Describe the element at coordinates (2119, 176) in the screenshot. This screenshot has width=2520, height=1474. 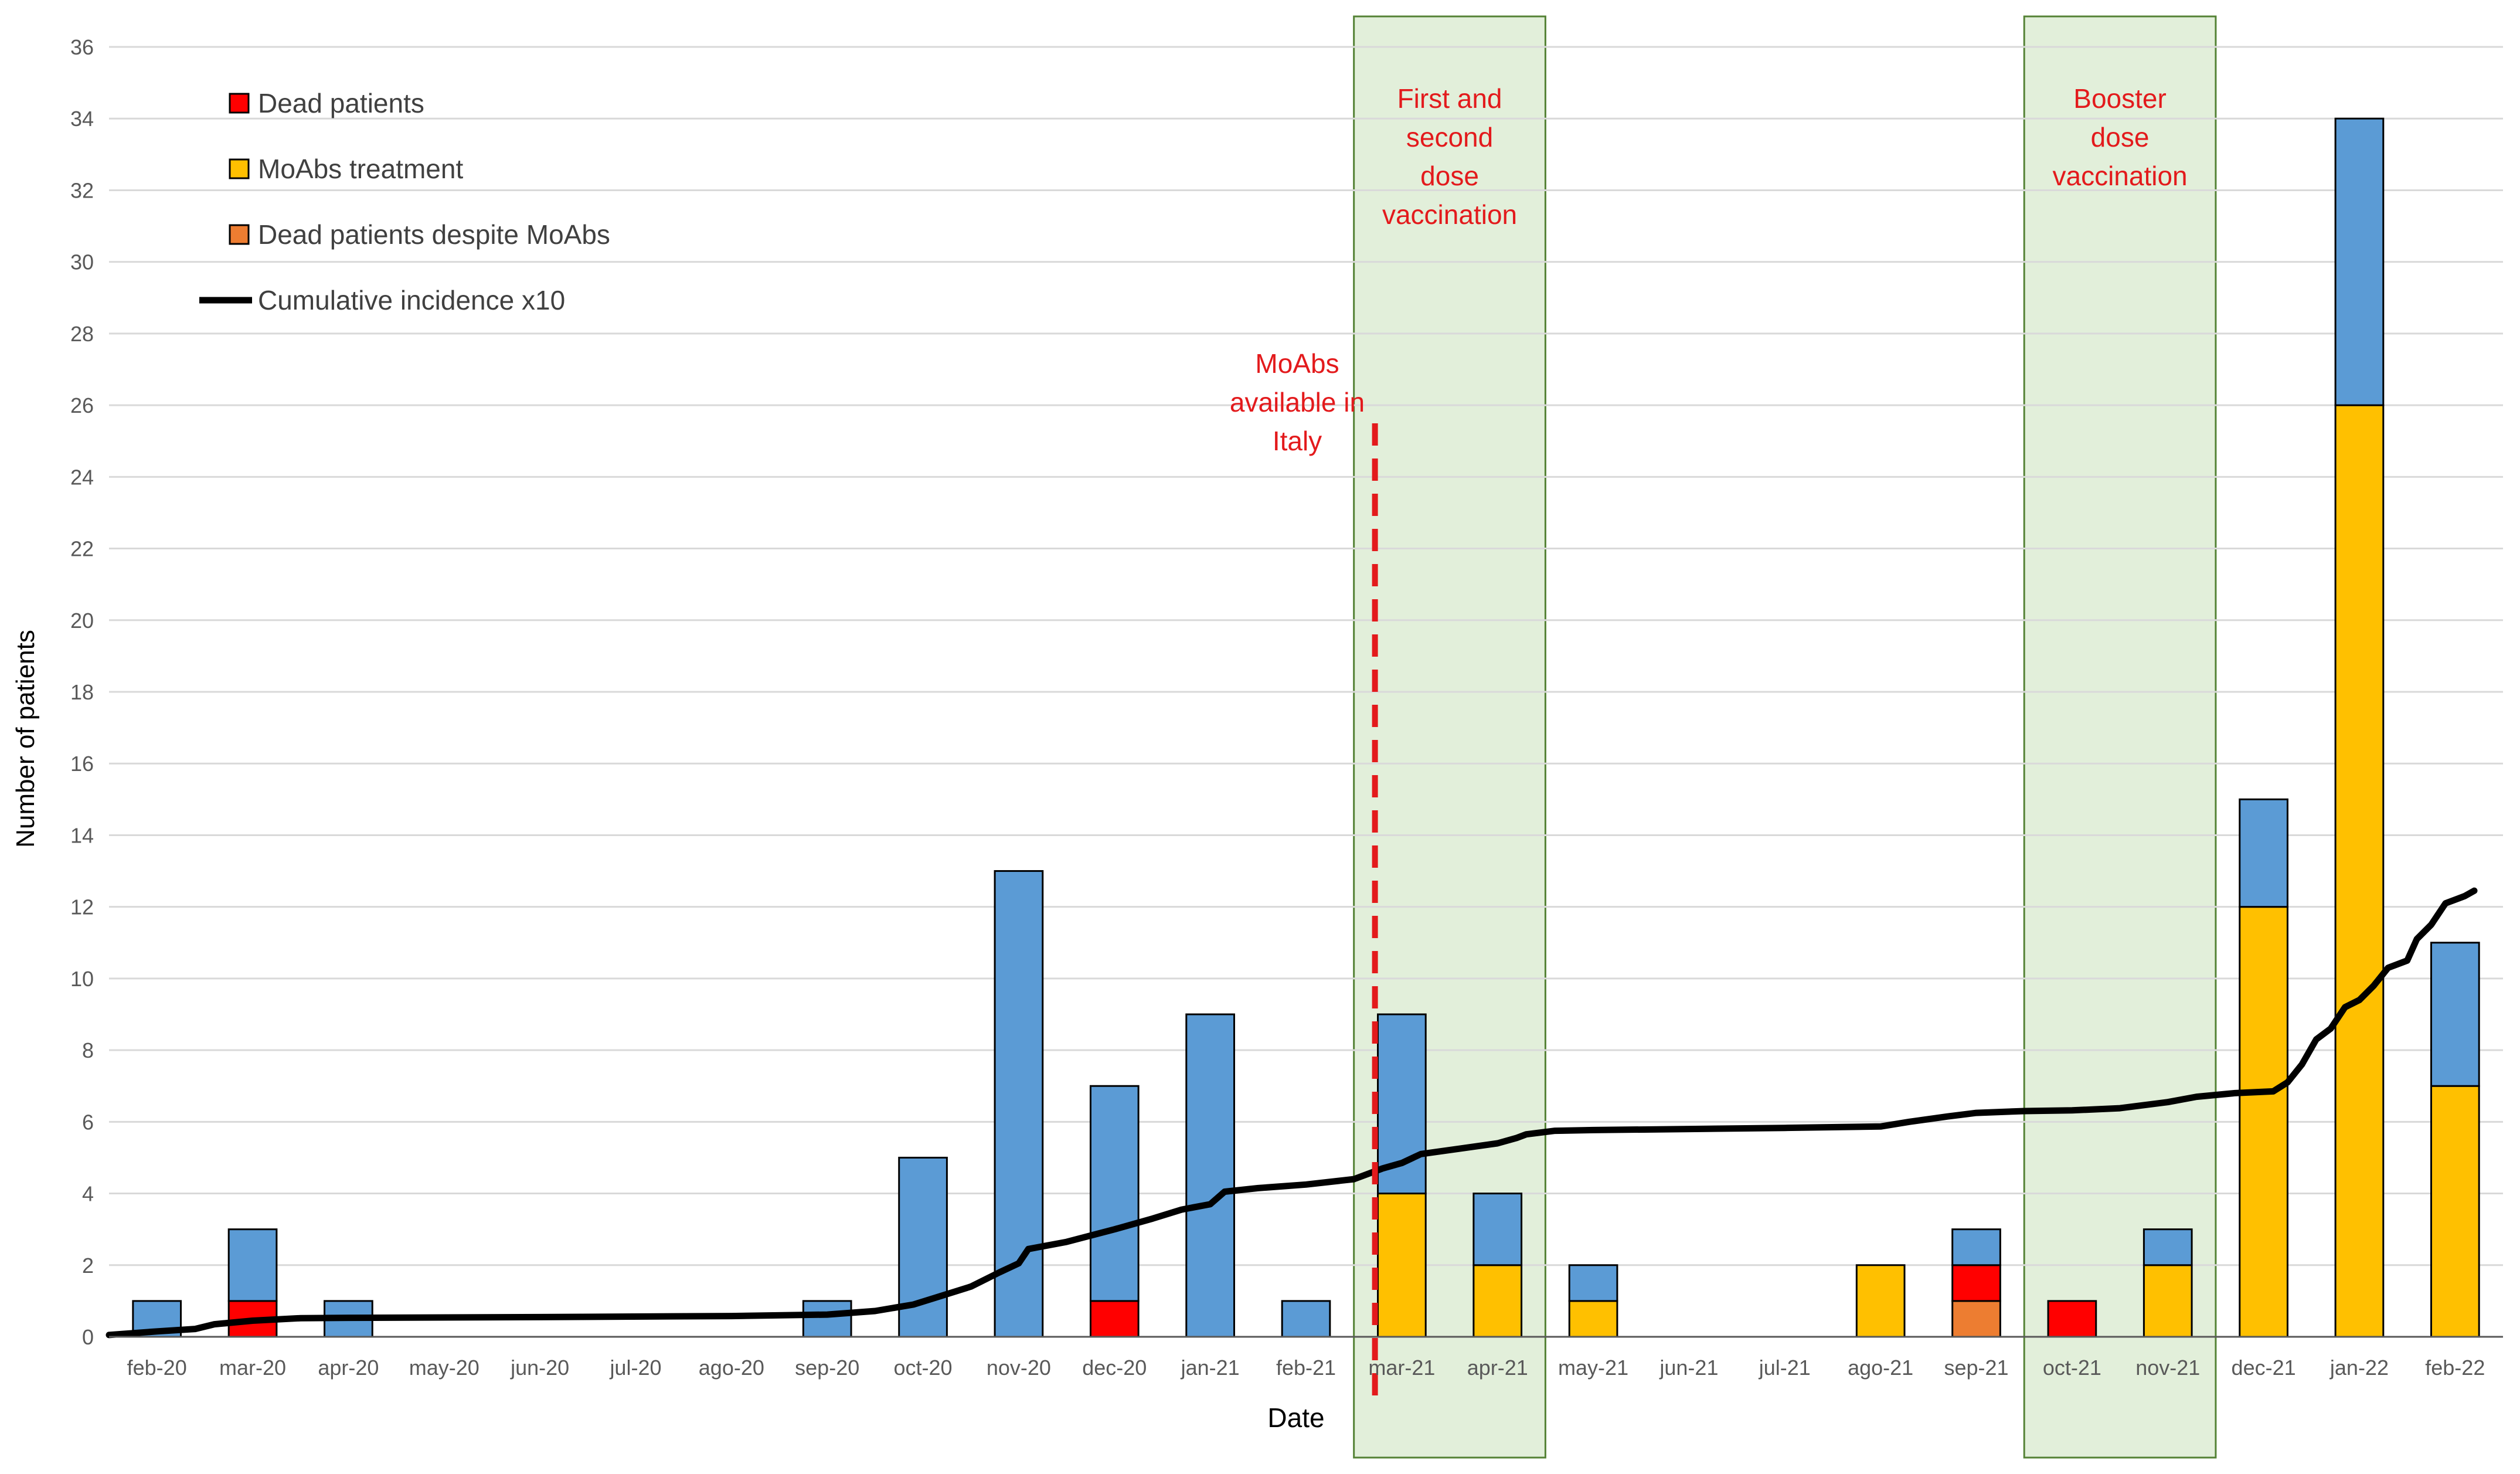
I see `vaccination-period-2-label-line: vaccination` at that location.